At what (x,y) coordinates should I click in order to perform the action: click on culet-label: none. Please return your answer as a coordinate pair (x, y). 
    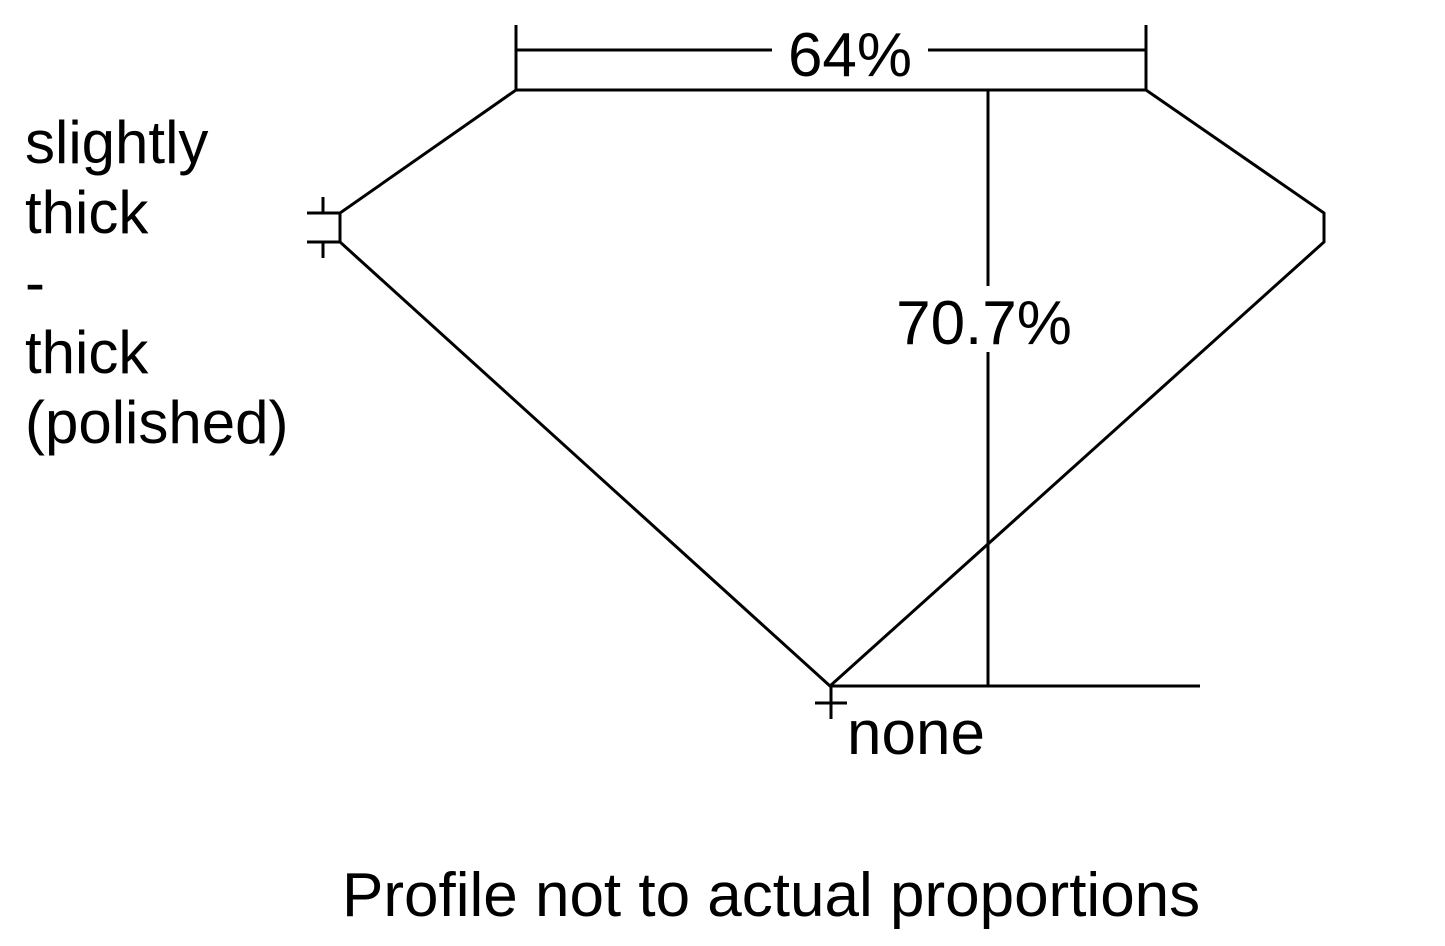
    Looking at the image, I should click on (916, 733).